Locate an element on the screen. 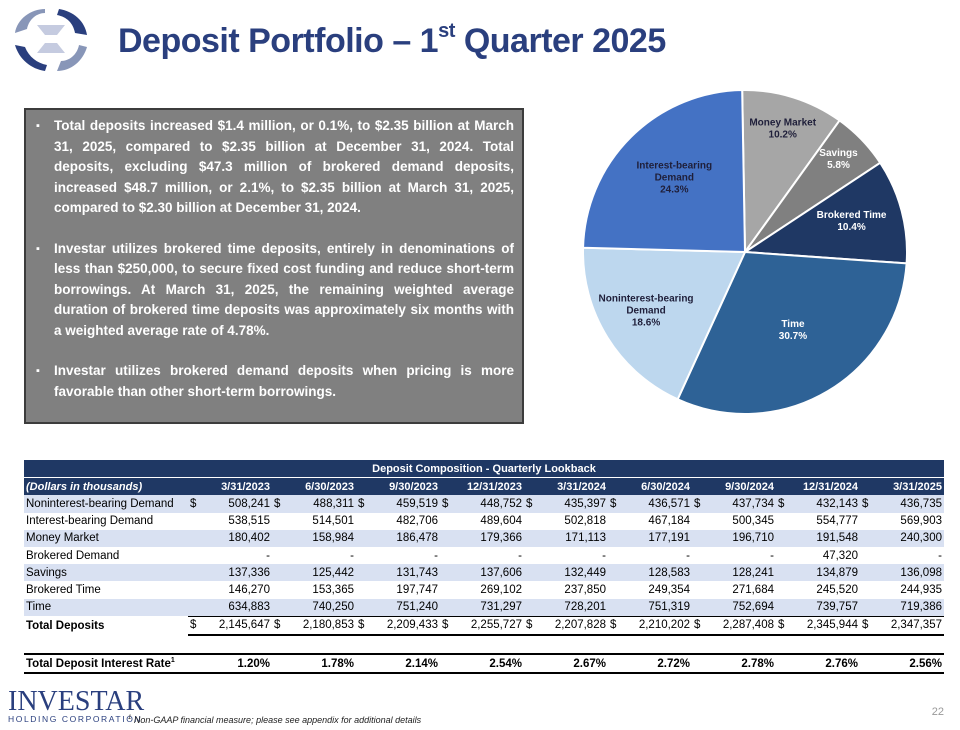 The width and height of the screenshot is (960, 730). value-cell: 153,365 is located at coordinates (333, 589).